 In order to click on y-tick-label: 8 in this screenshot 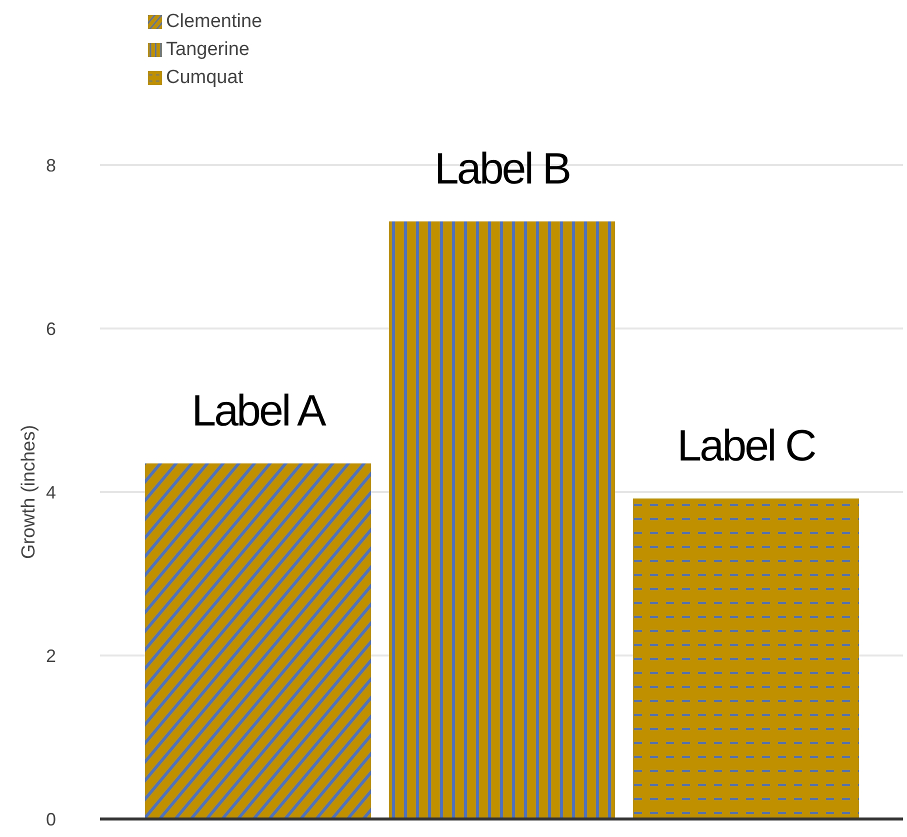, I will do `click(51, 165)`.